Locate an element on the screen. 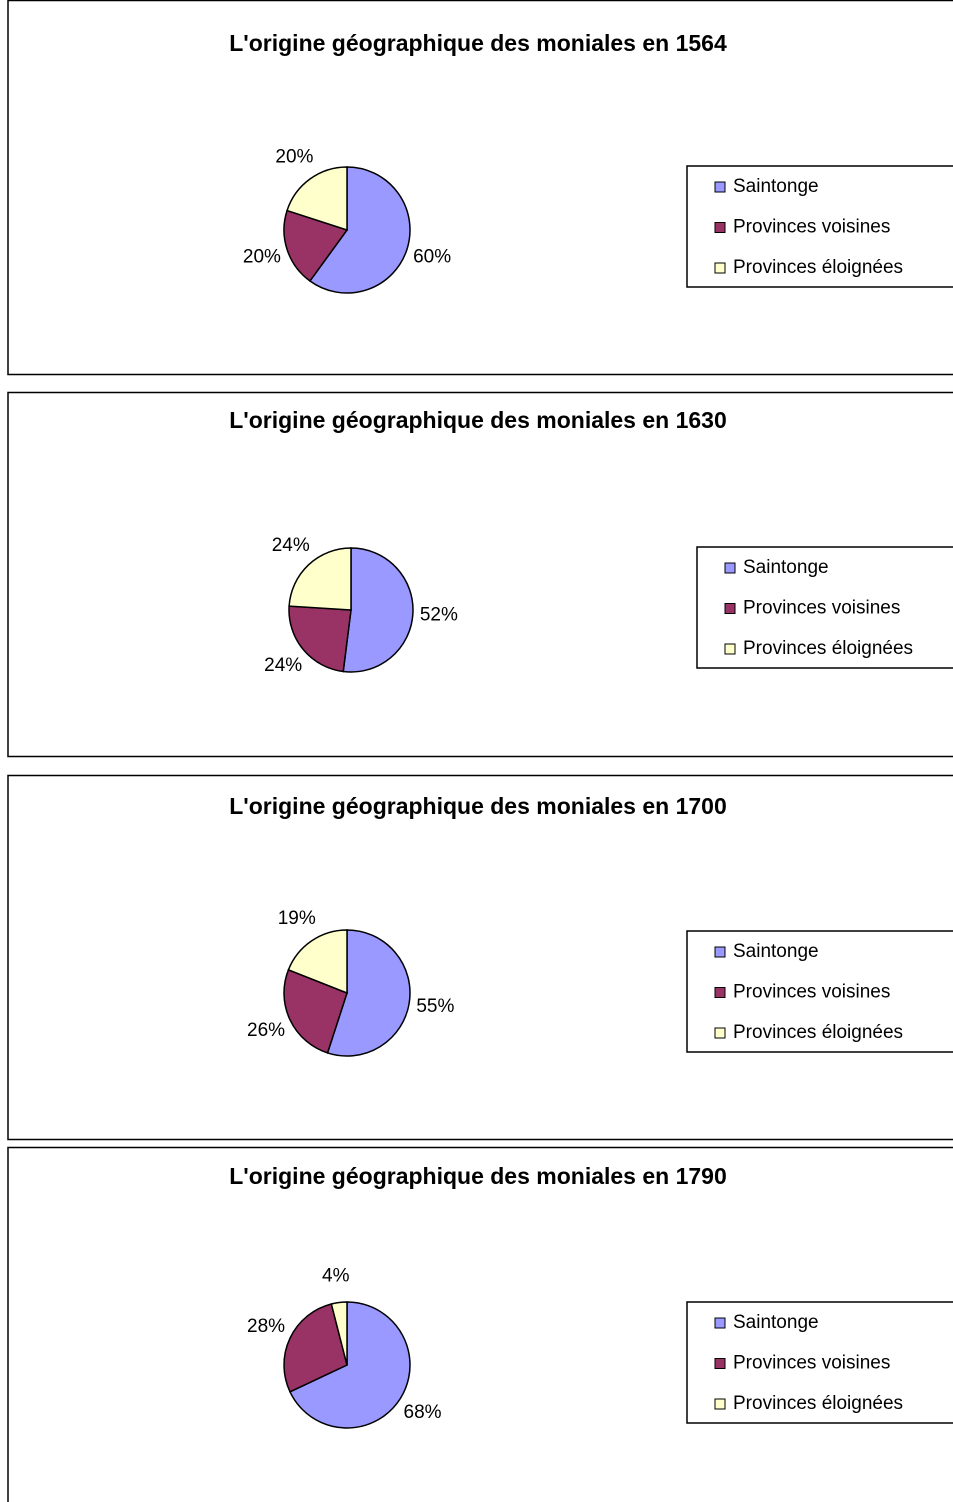  data-label: 26% is located at coordinates (266, 1030).